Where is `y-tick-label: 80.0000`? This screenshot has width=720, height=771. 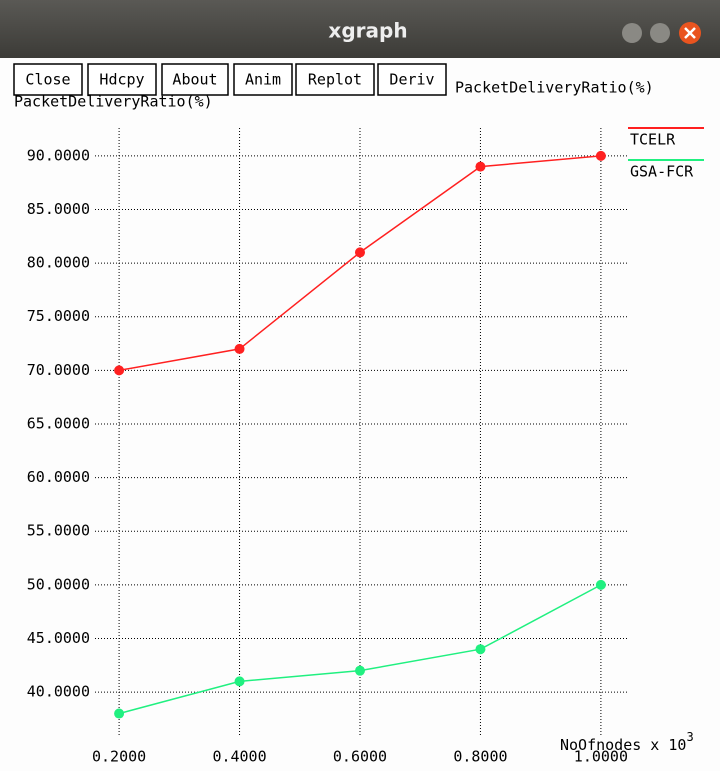
y-tick-label: 80.0000 is located at coordinates (58, 263).